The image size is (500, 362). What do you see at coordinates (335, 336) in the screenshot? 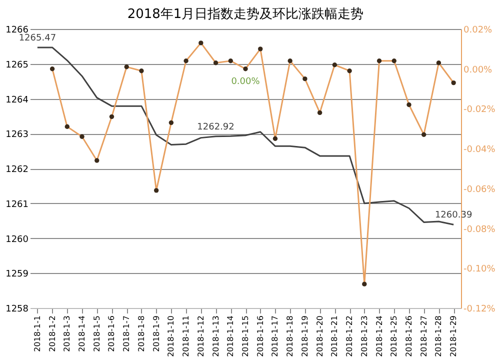
I see `x-tick-label: 2018-1-21` at bounding box center [335, 336].